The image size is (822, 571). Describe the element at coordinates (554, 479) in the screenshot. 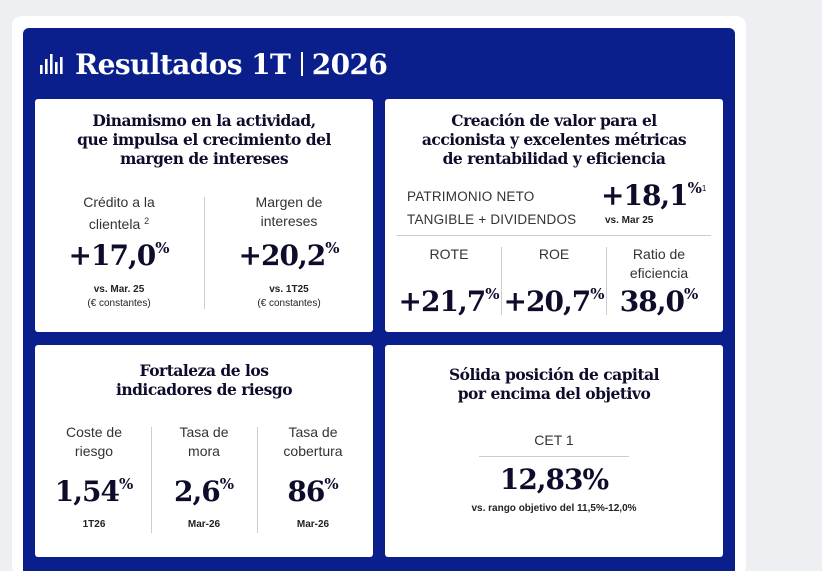

I see `cet1-value: 12,83%` at that location.